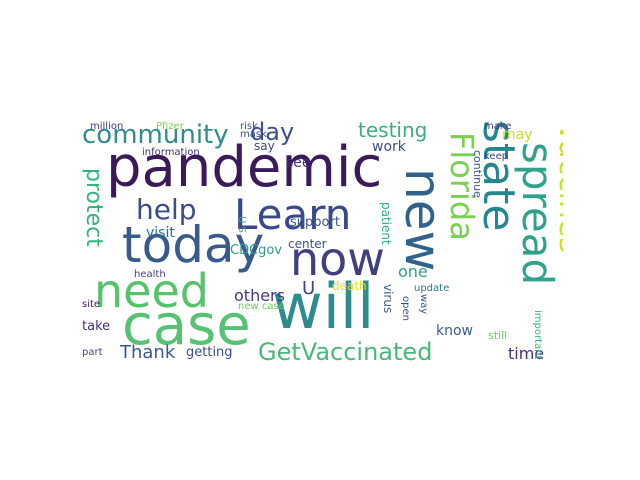  What do you see at coordinates (259, 295) in the screenshot?
I see `word: others` at bounding box center [259, 295].